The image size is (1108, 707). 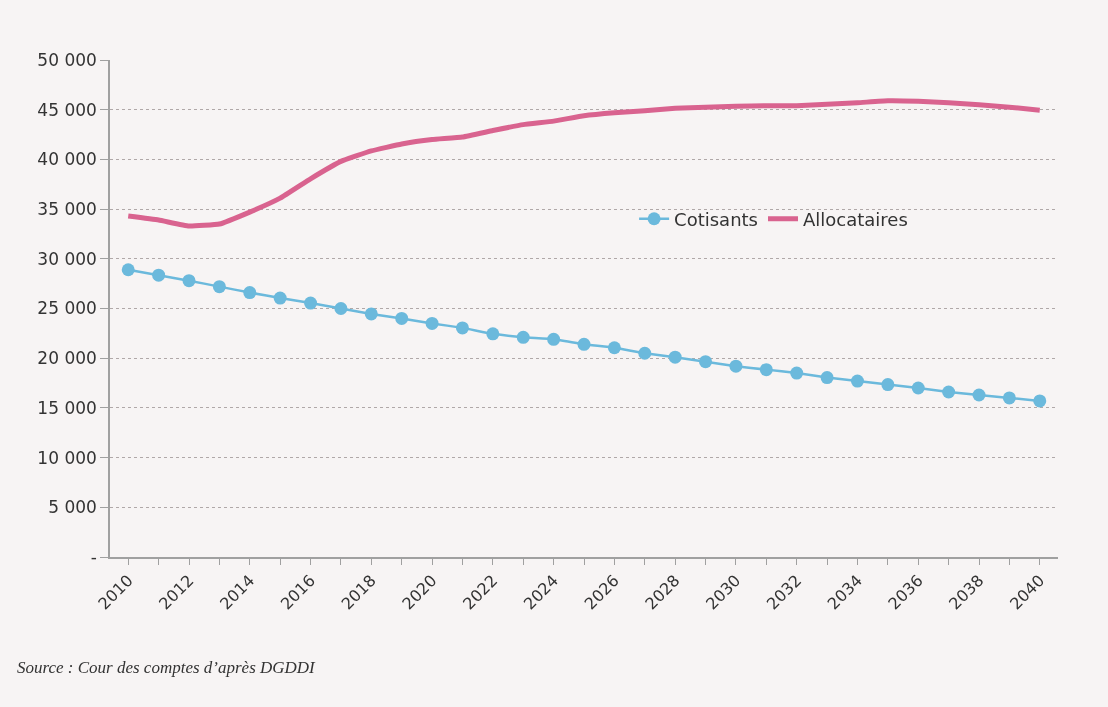 I want to click on y-tick-label: 20 000, so click(x=67, y=358).